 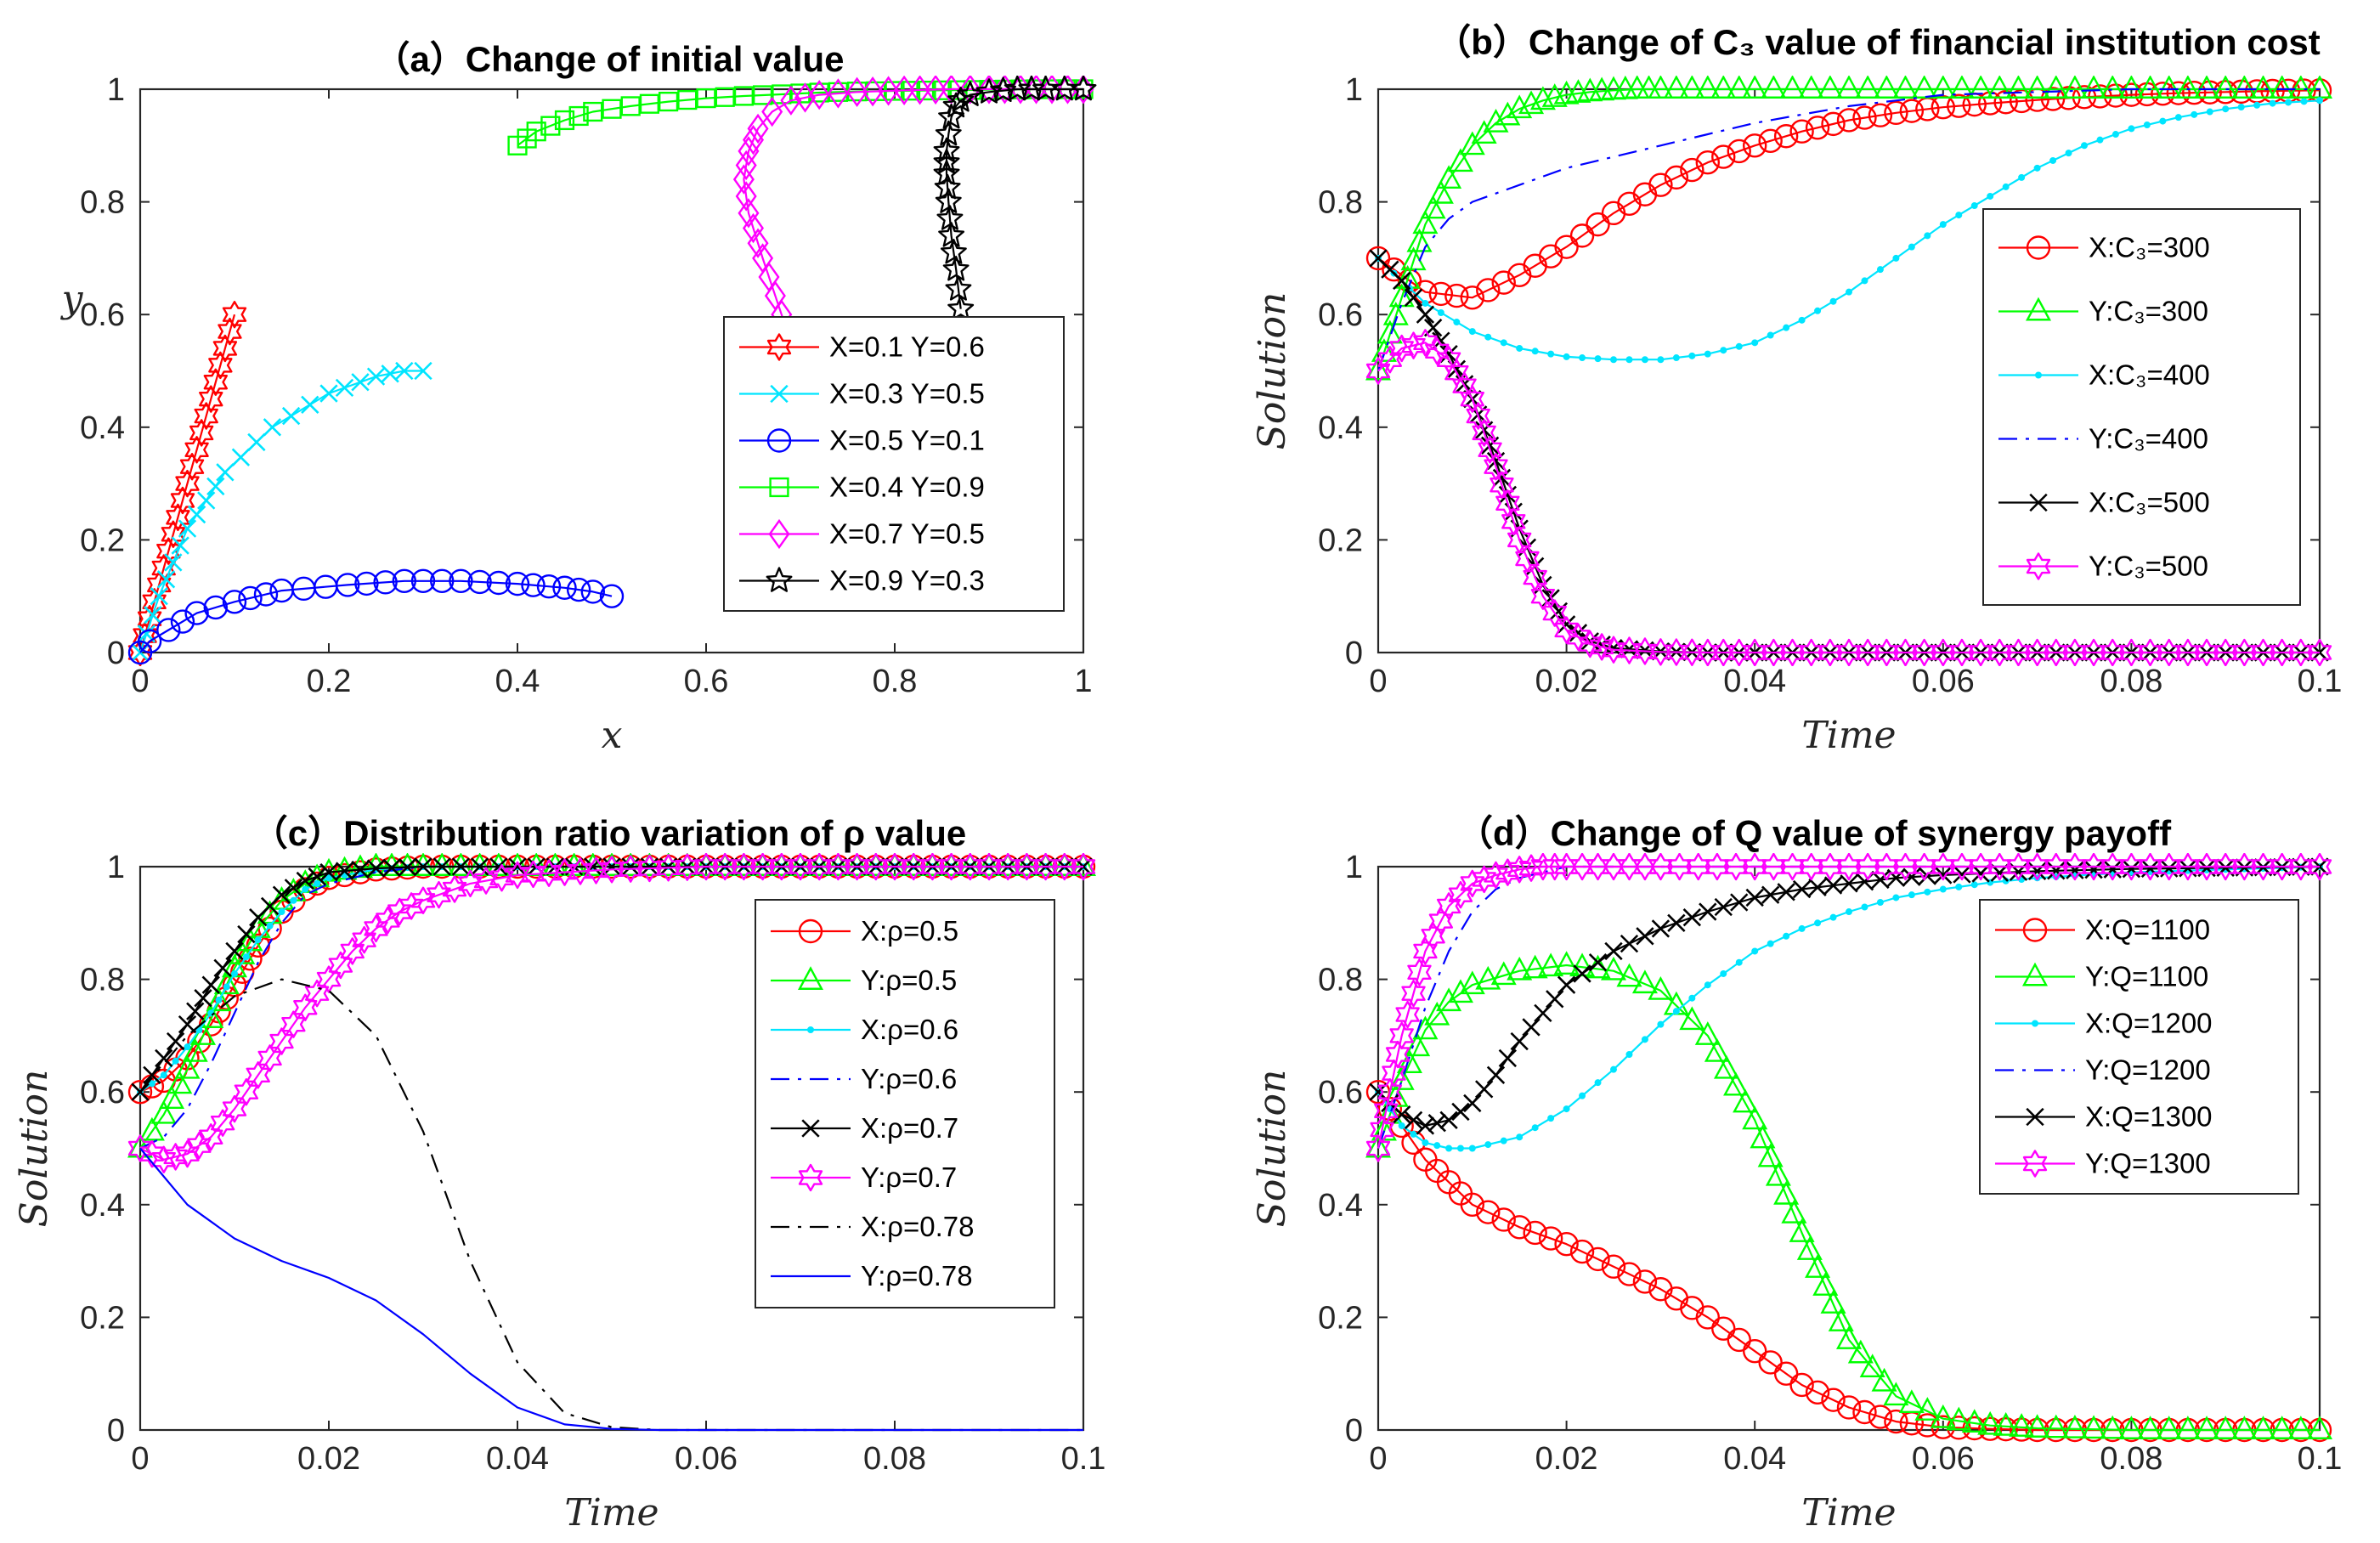 I want to click on y-axis-label: Solution, so click(x=1272, y=1149).